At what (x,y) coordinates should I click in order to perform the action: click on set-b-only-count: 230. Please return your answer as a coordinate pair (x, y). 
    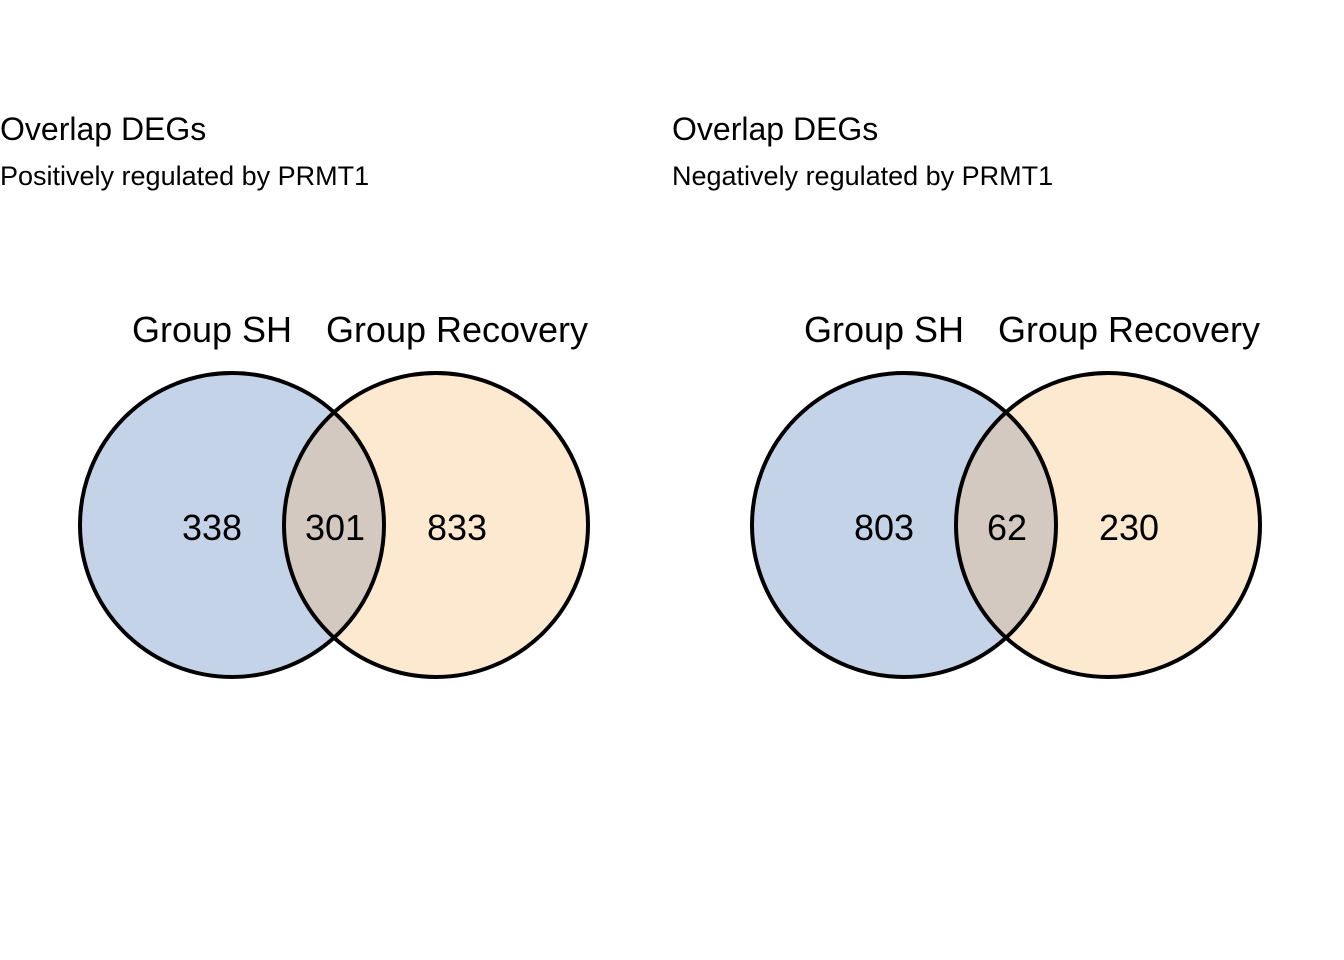
    Looking at the image, I should click on (1129, 527).